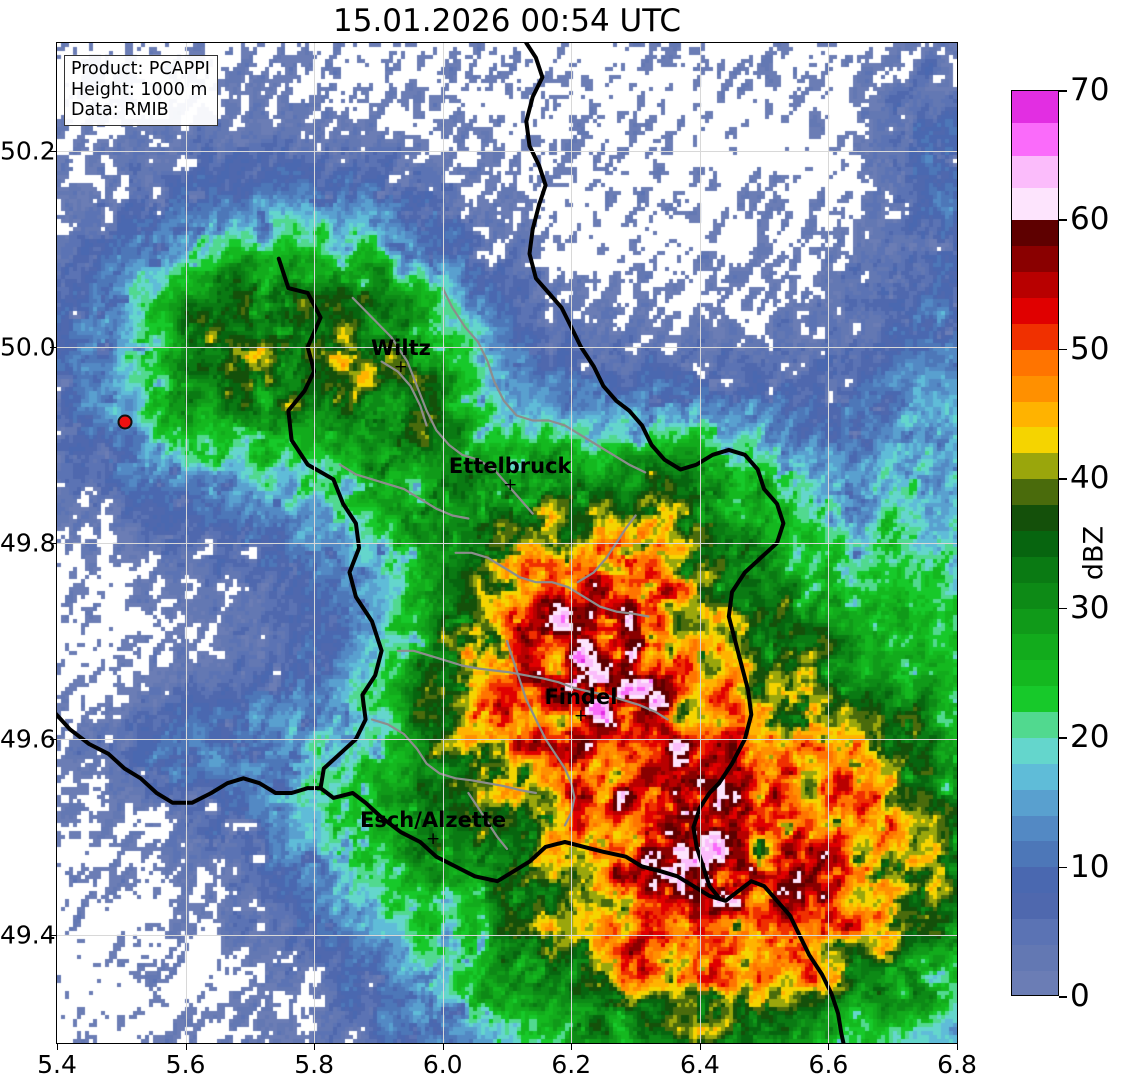  Describe the element at coordinates (190, 758) in the screenshot. I see `national-border-belgium-france` at that location.